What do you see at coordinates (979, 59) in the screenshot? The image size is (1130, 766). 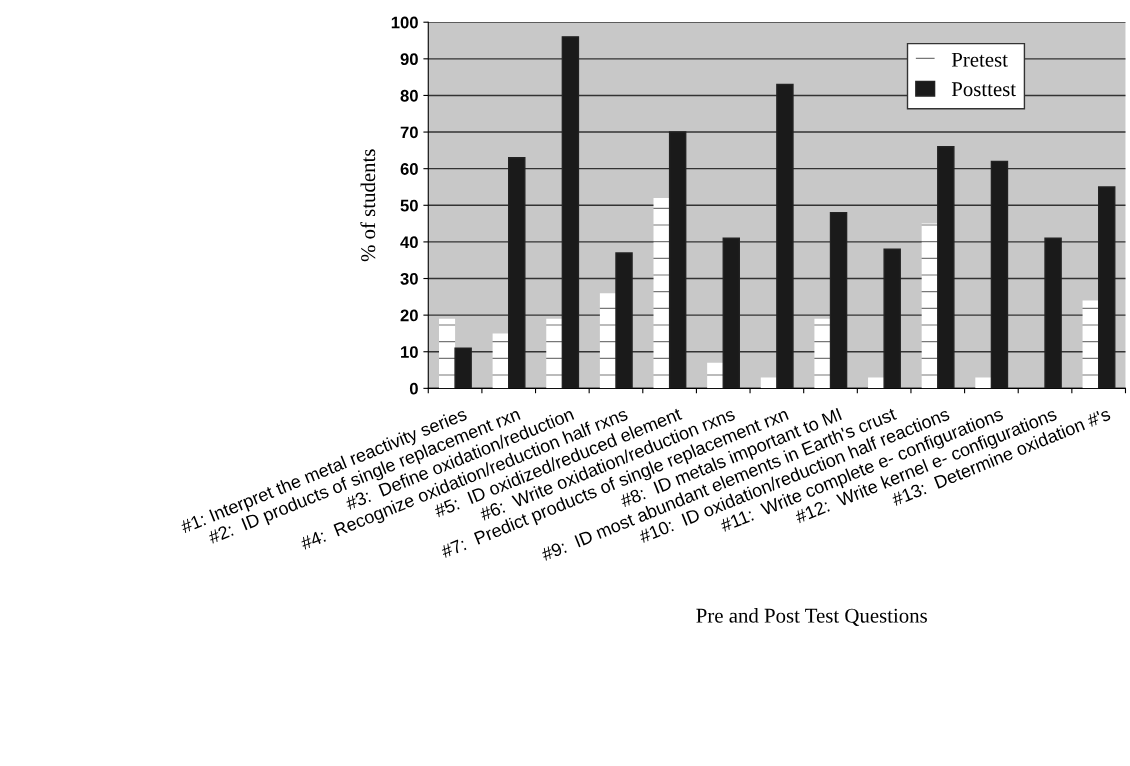 I see `legend-label: Pretest` at bounding box center [979, 59].